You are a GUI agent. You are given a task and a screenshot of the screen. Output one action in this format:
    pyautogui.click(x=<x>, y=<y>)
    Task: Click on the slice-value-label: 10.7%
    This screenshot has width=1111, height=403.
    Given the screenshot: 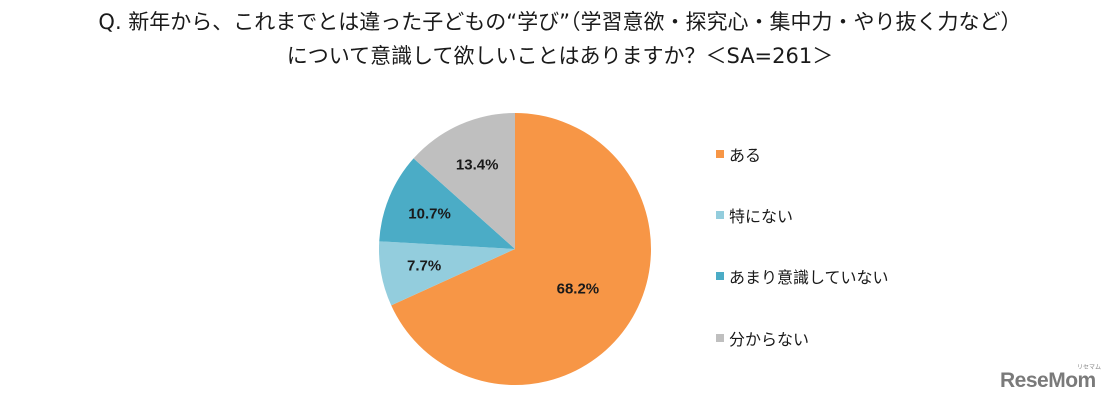 What is the action you would take?
    pyautogui.click(x=429, y=214)
    